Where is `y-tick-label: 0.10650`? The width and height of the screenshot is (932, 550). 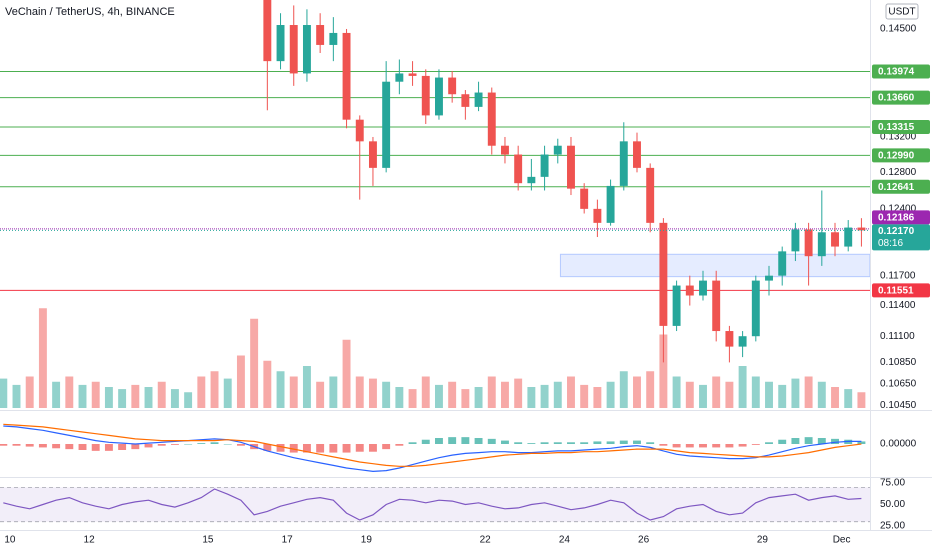
y-tick-label: 0.10650 is located at coordinates (898, 383).